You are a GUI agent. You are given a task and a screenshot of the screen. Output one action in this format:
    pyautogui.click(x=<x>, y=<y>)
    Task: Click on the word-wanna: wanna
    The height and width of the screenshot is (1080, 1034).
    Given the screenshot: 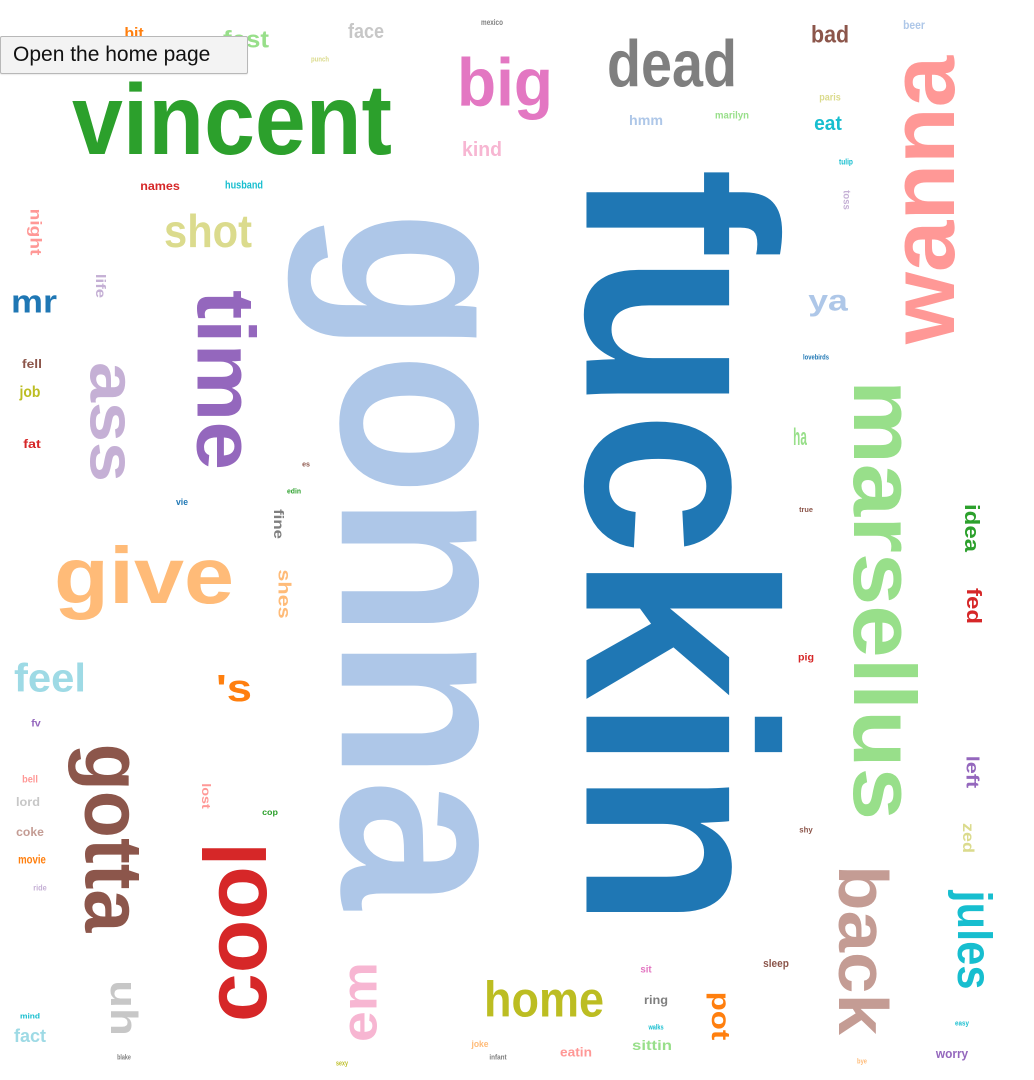 What is the action you would take?
    pyautogui.click(x=922, y=200)
    